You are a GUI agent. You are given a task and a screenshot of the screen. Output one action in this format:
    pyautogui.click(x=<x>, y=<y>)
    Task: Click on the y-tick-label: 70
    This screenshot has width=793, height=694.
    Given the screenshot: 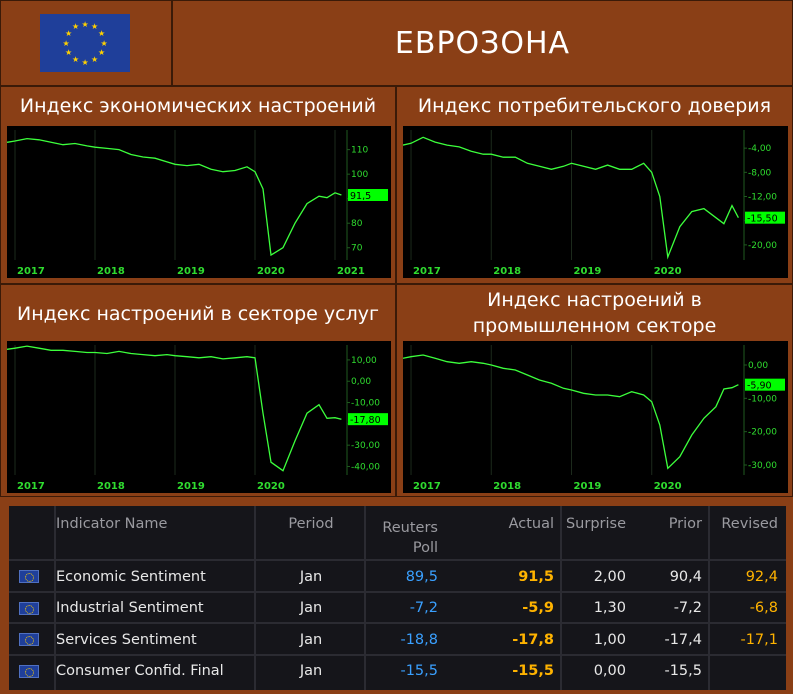 What is the action you would take?
    pyautogui.click(x=357, y=249)
    